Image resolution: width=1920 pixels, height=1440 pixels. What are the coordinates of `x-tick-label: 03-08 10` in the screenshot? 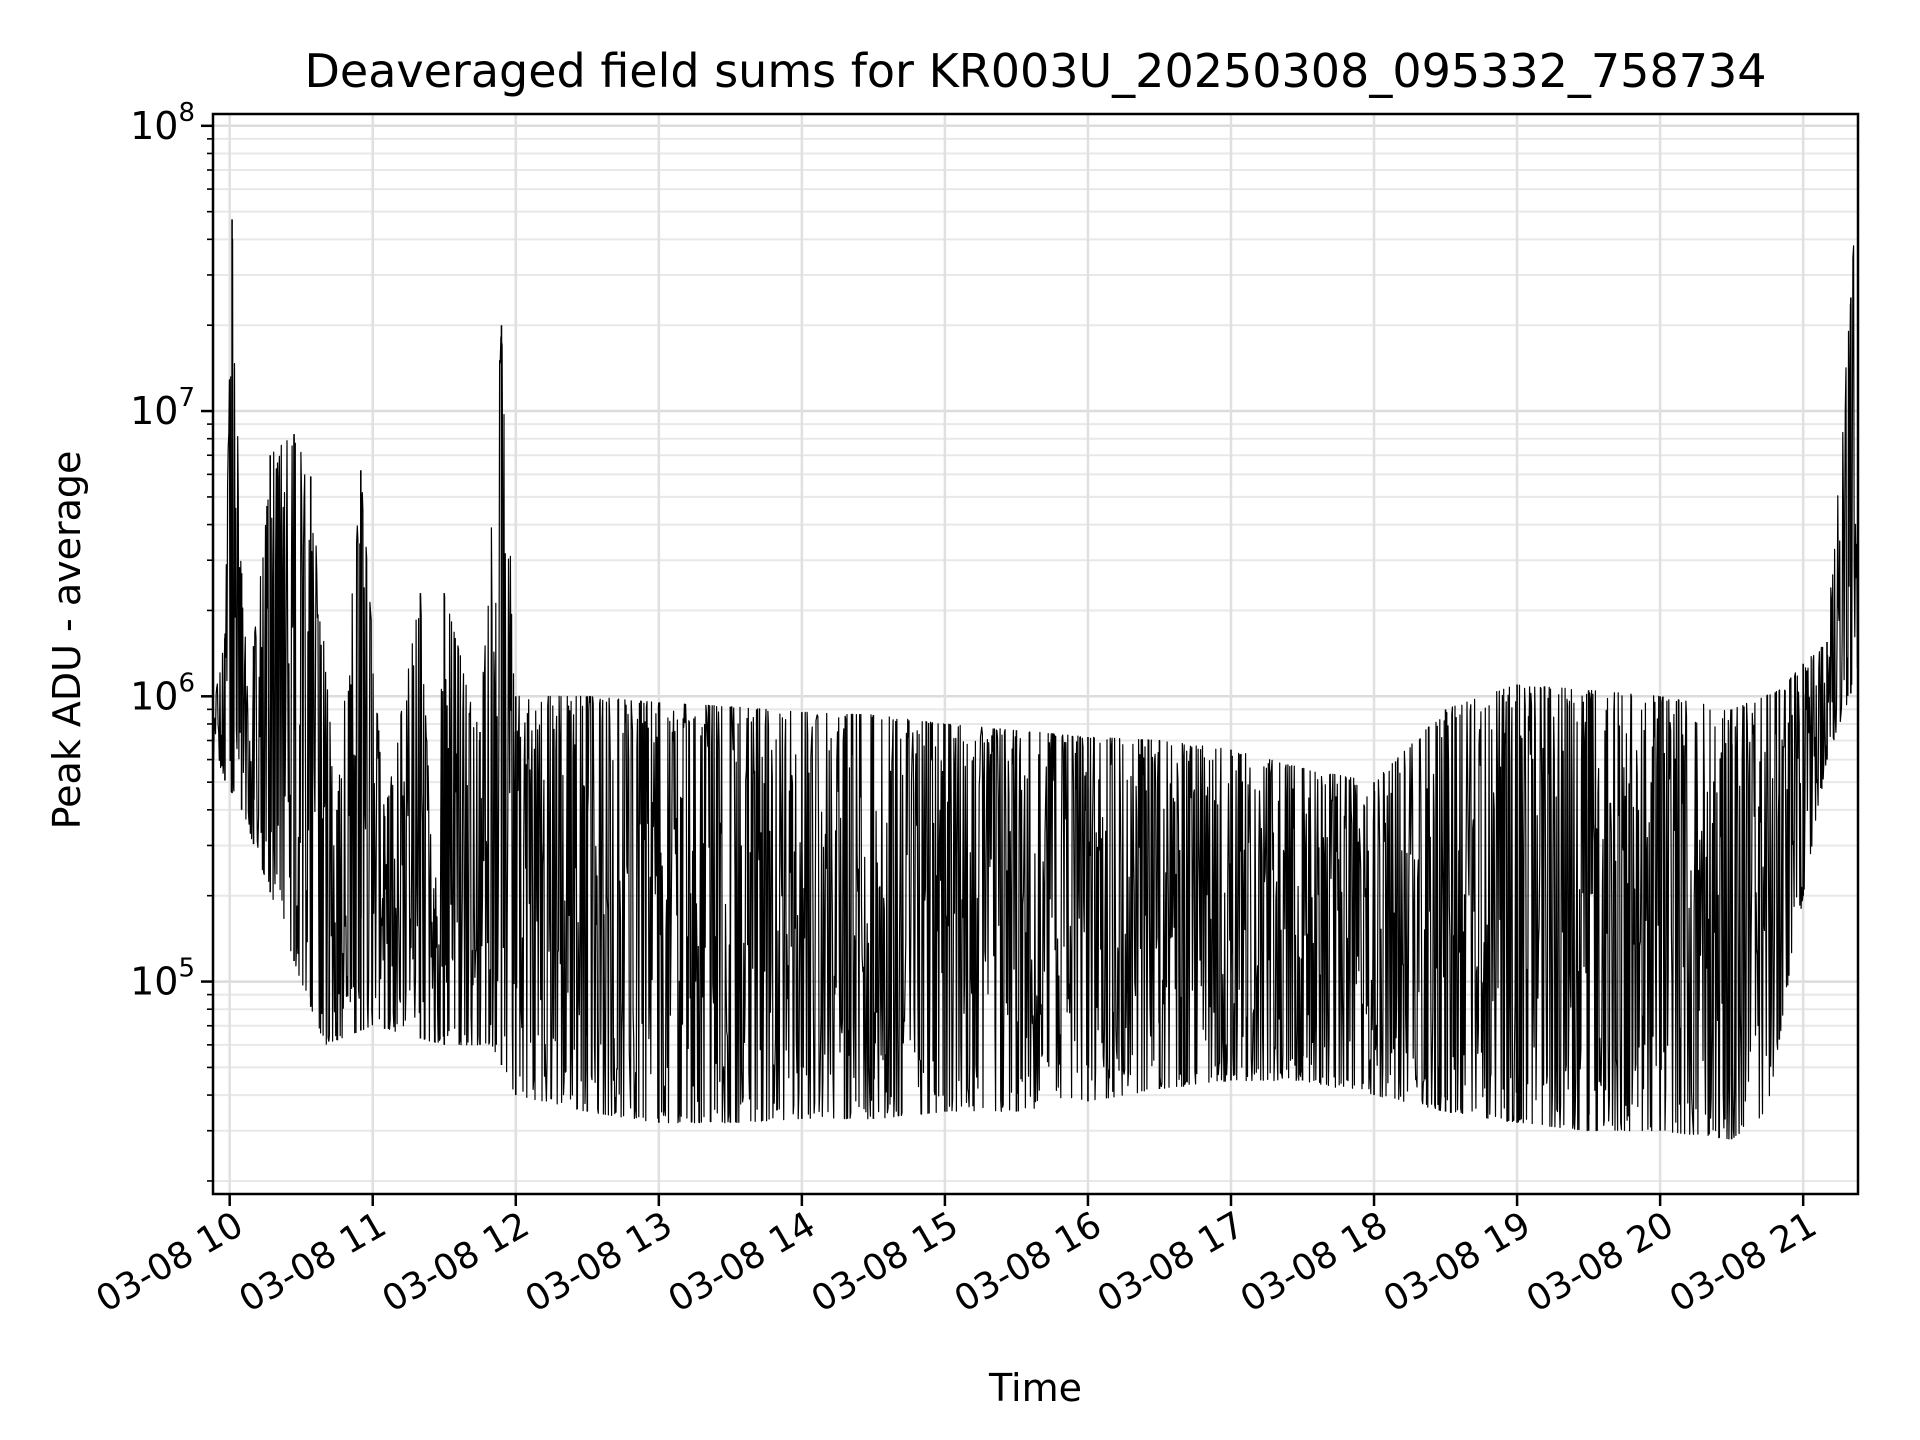 It's located at (170, 1262).